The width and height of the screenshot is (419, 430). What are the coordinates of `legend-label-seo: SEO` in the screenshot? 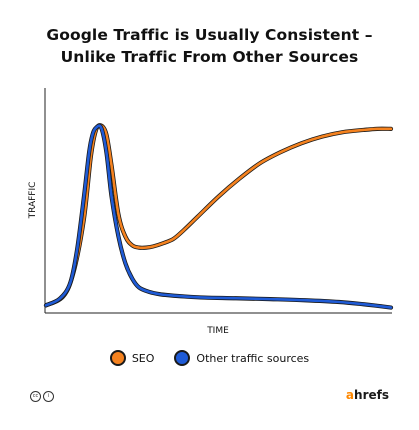 It's located at (143, 358).